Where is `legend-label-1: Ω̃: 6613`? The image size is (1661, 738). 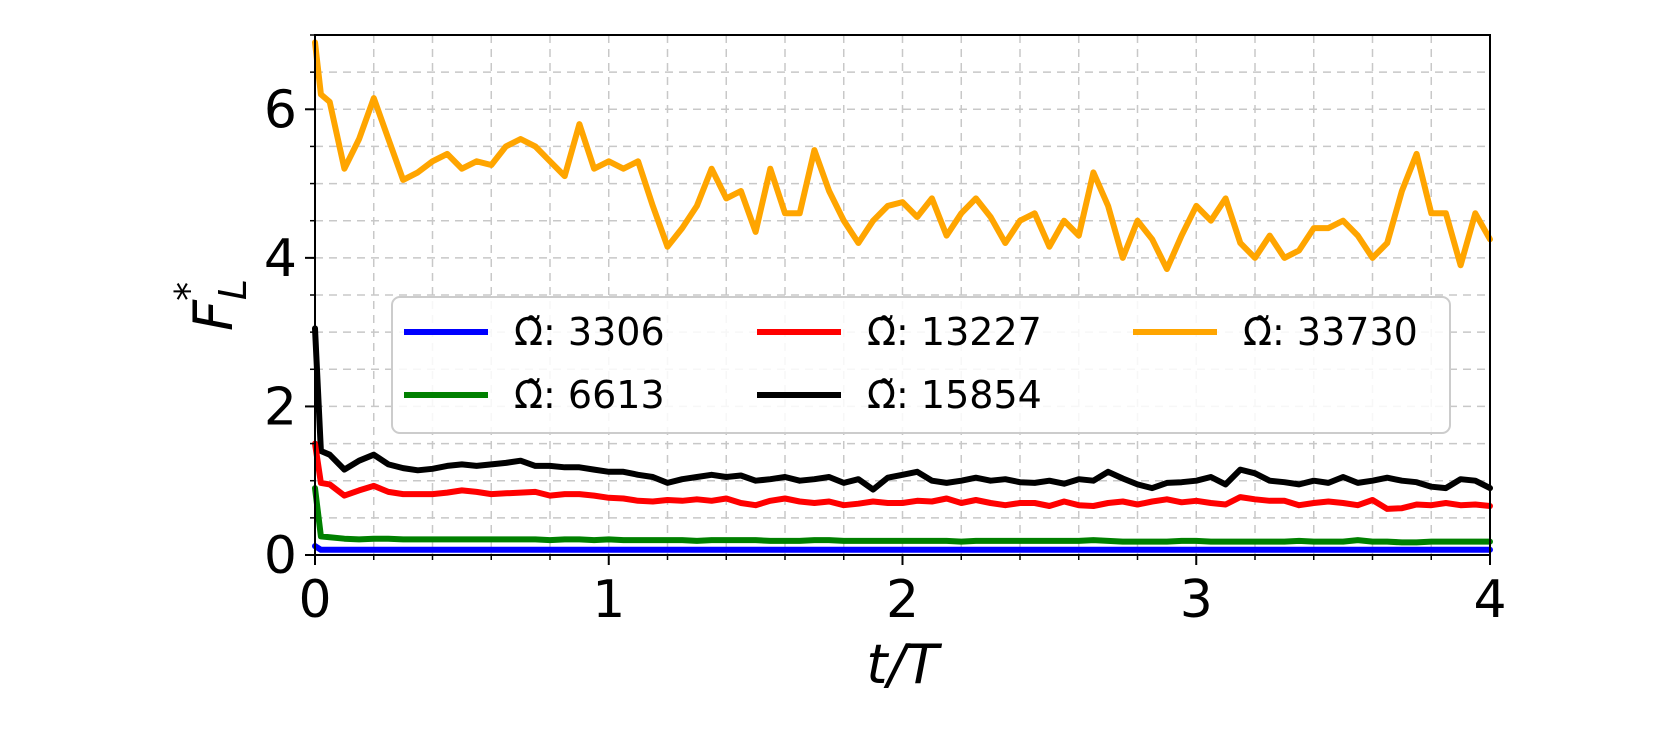 legend-label-1: Ω̃: 6613 is located at coordinates (589, 395).